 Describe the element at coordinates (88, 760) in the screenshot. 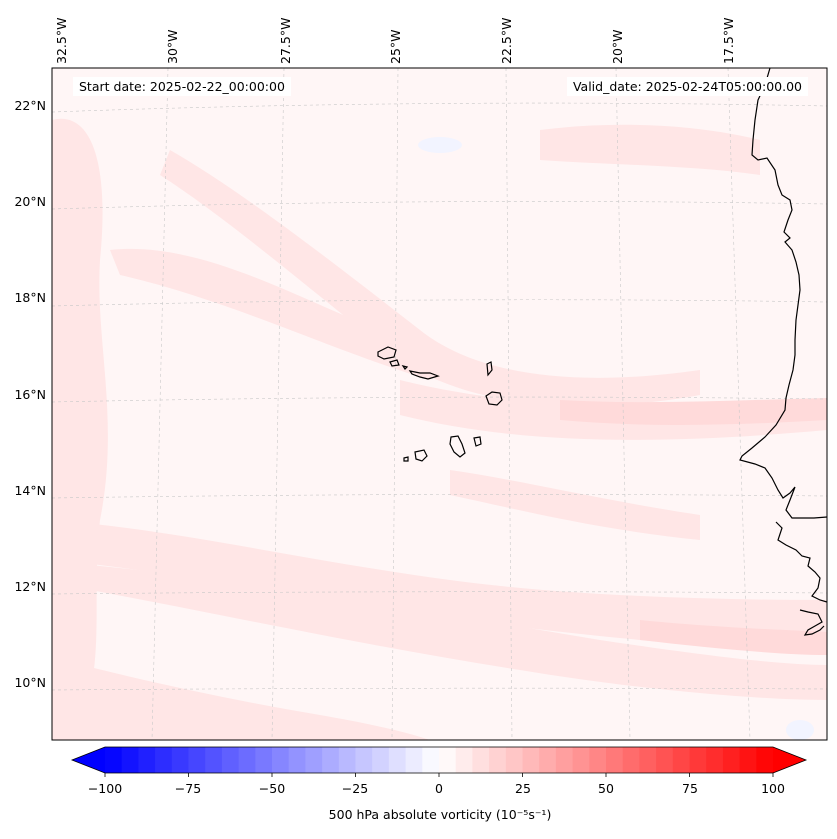

I see `colorbar-min-extend` at that location.